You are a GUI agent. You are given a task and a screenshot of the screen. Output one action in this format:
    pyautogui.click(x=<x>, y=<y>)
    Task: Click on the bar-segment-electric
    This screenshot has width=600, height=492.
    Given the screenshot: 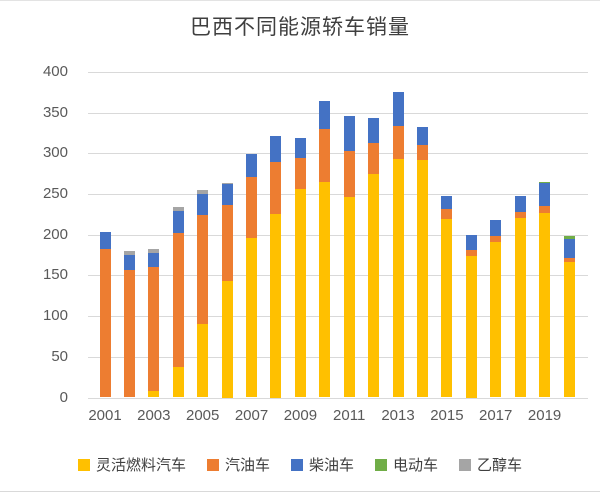 What is the action you would take?
    pyautogui.click(x=545, y=182)
    